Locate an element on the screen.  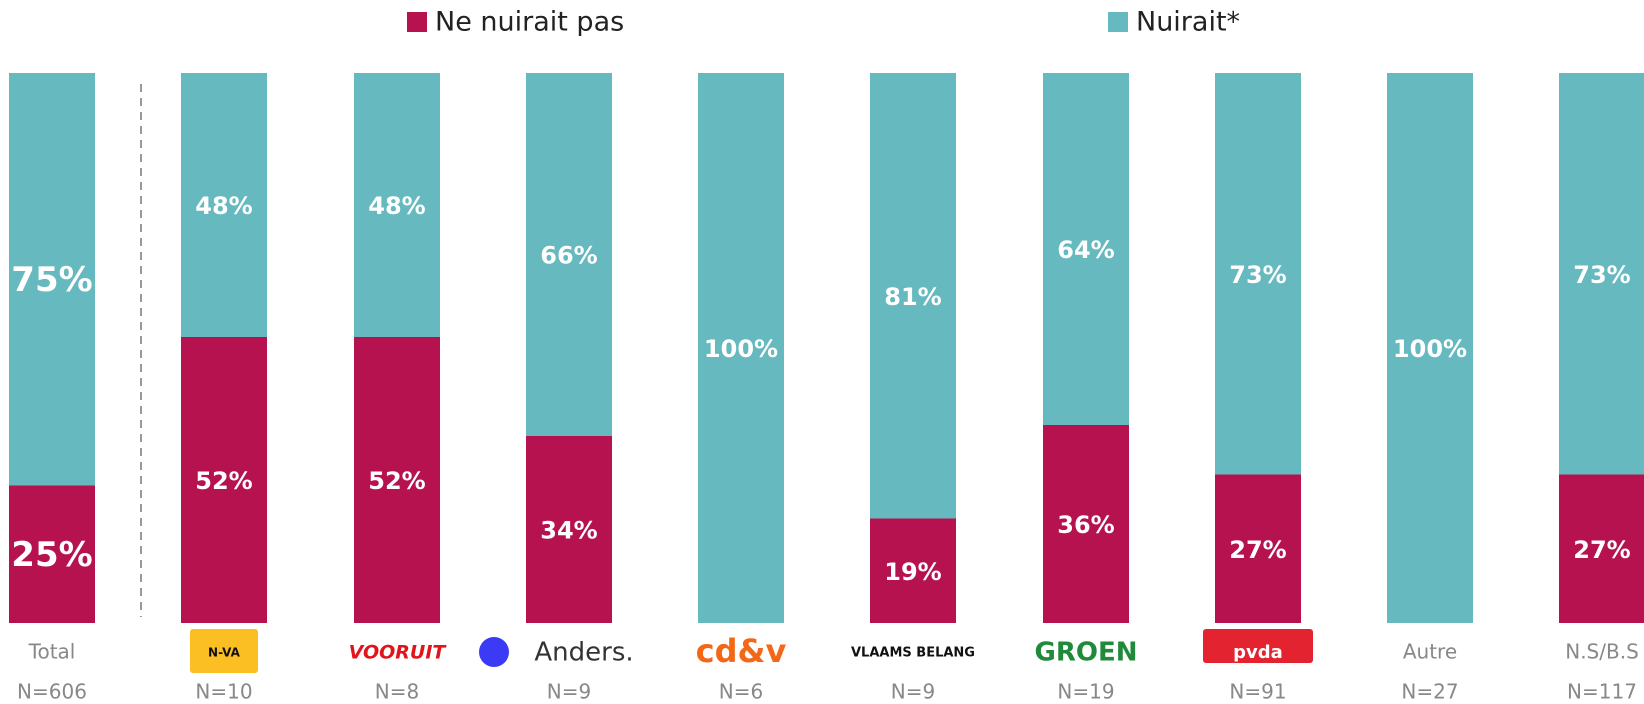
value-label: 34% is located at coordinates (568, 531).